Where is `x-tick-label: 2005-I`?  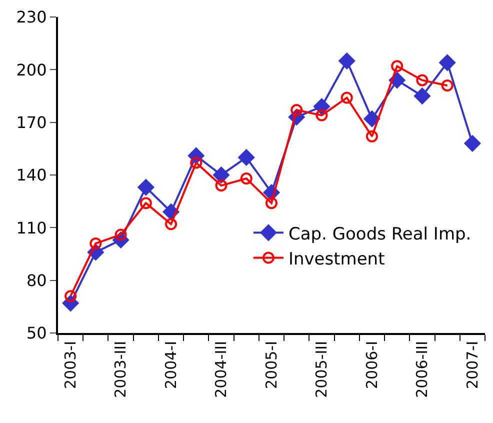 x-tick-label: 2005-I is located at coordinates (271, 365).